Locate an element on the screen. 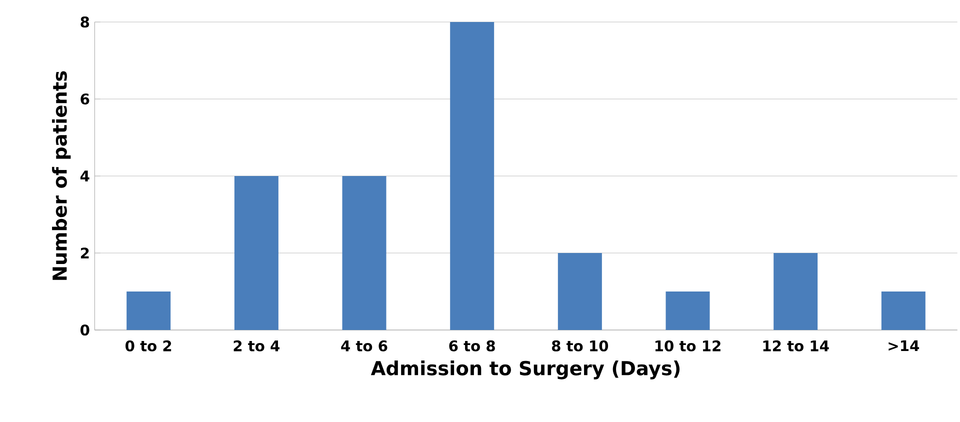 The image size is (960, 422). x-tick-label: 0 to 2 is located at coordinates (149, 346).